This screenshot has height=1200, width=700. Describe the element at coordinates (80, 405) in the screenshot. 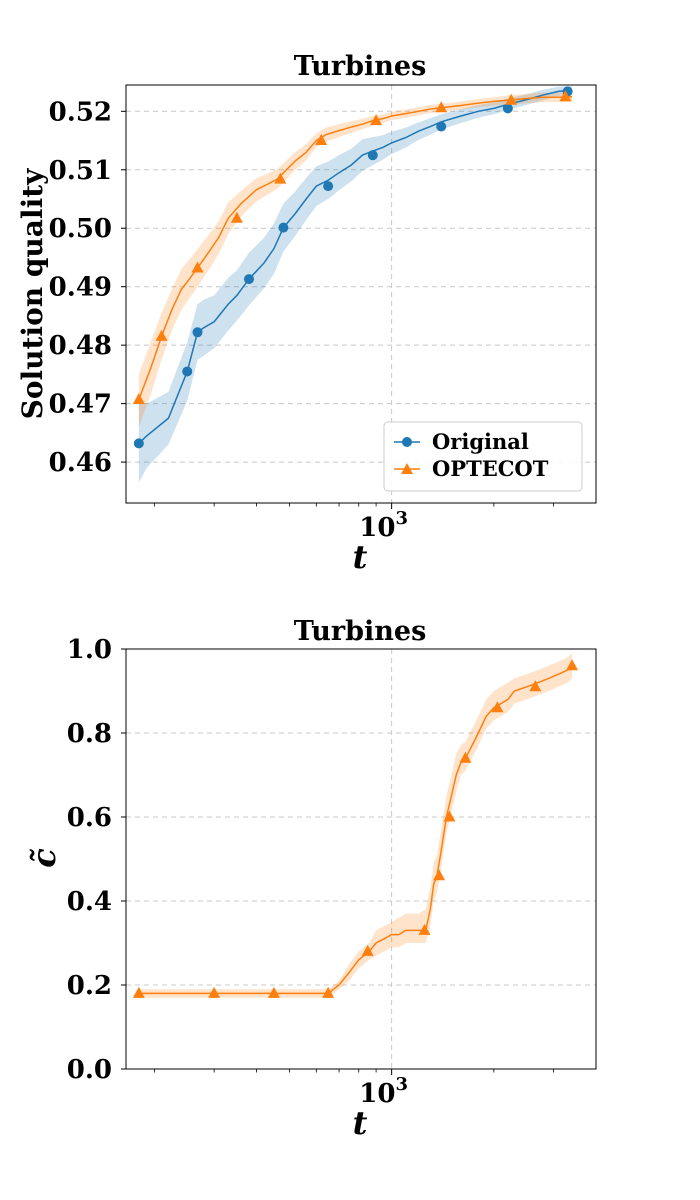

I see `y-tick-label: 0.47` at that location.